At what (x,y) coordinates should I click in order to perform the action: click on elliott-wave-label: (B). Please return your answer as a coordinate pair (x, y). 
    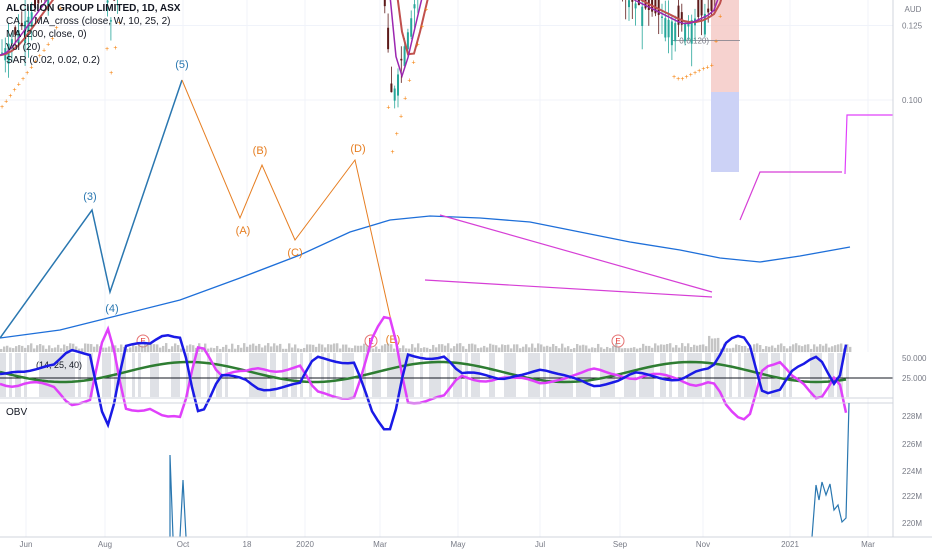
    Looking at the image, I should click on (260, 151).